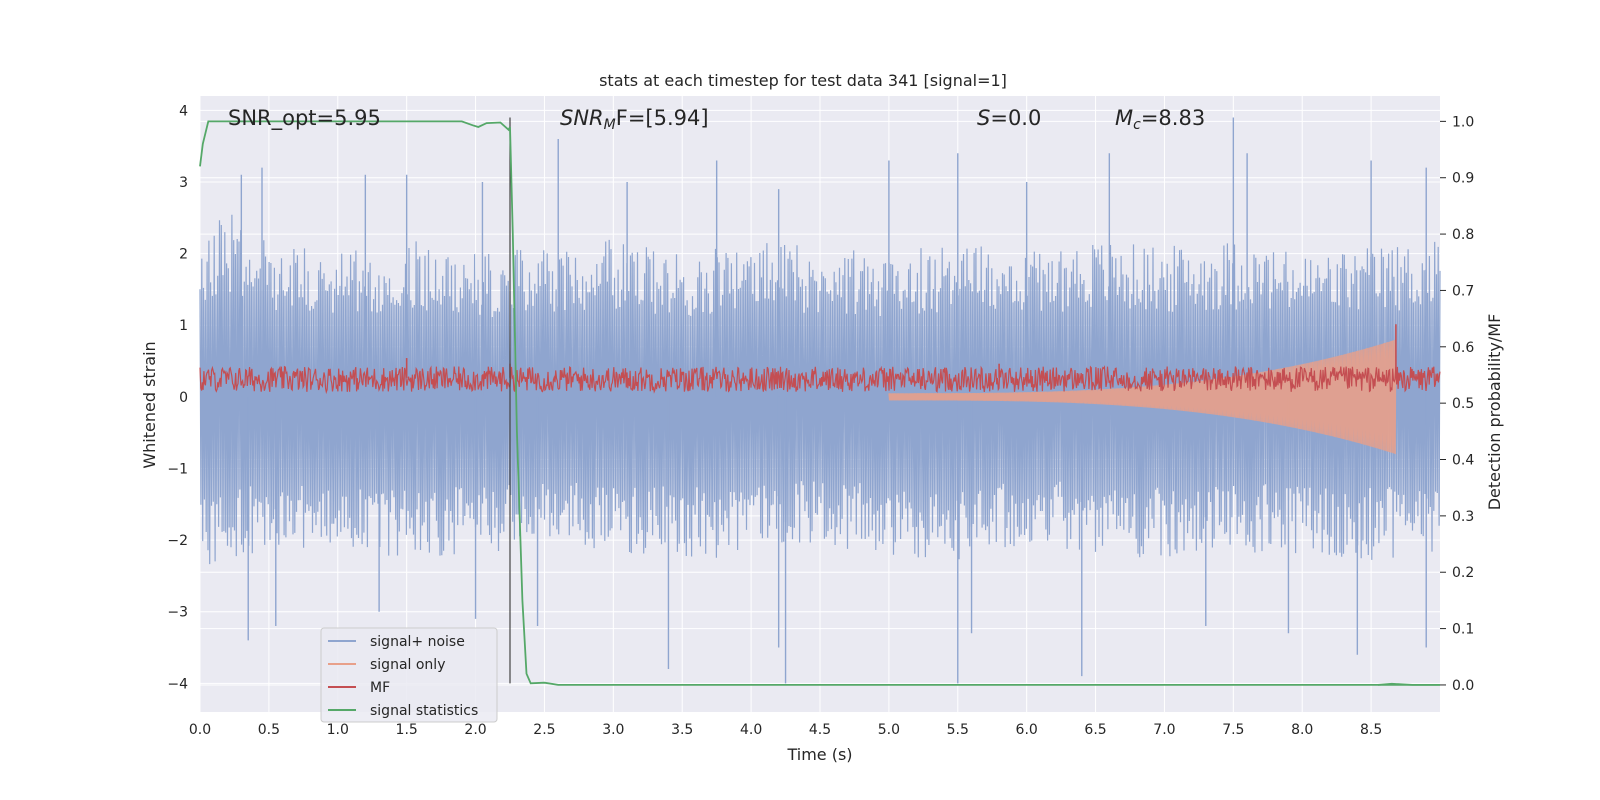  What do you see at coordinates (1463, 179) in the screenshot?
I see `right-y-tick-label: 0.9` at bounding box center [1463, 179].